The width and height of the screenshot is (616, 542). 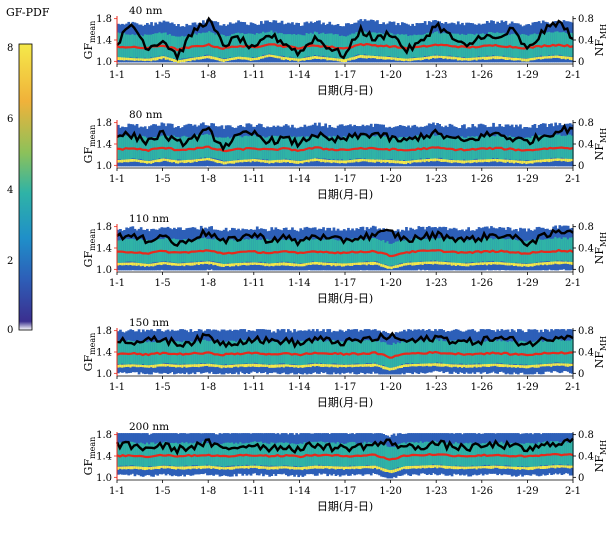 What do you see at coordinates (586, 145) in the screenshot?
I see `y2-tick-label: 0.4` at bounding box center [586, 145].